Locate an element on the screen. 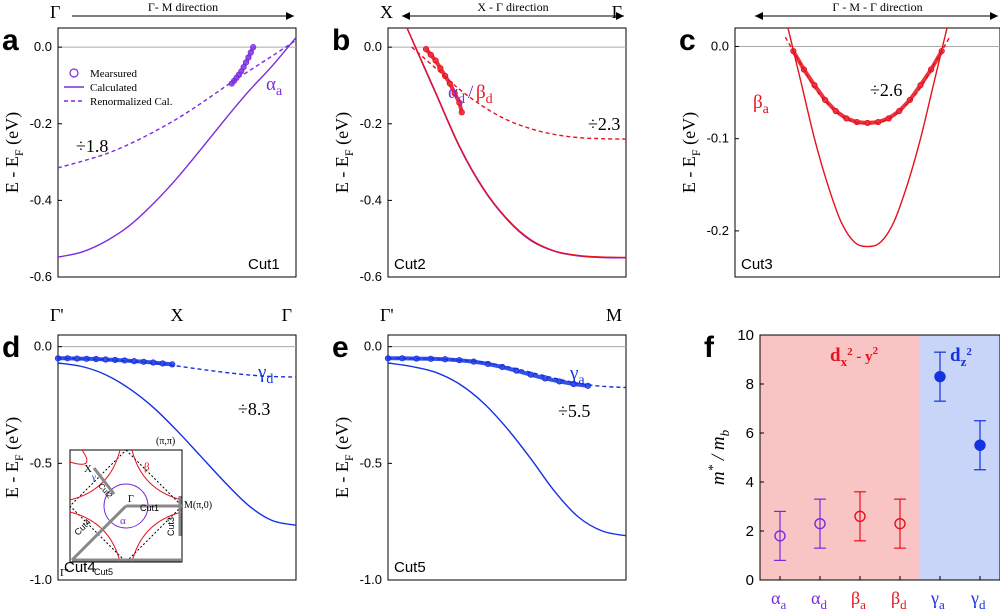 The image size is (1000, 611). cut4-line is located at coordinates (99, 533).